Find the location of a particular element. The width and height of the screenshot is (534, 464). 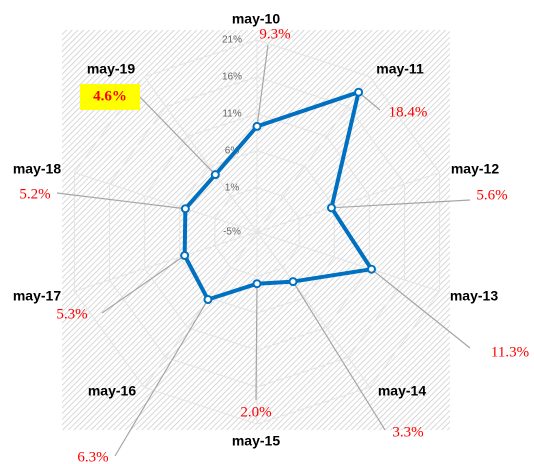

category-label: may-15 is located at coordinates (256, 441).